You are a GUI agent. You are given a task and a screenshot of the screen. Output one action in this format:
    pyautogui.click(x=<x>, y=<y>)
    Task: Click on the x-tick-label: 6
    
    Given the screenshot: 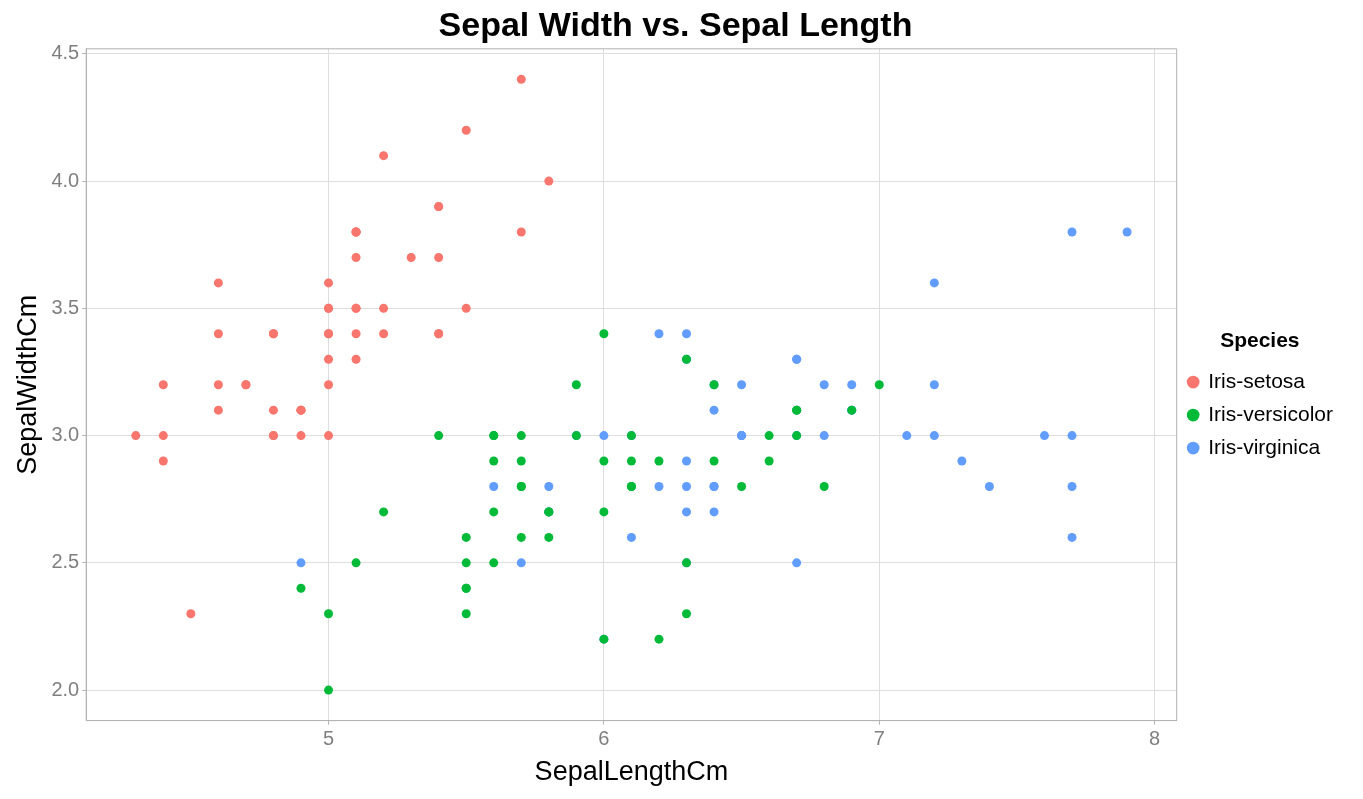 What is the action you would take?
    pyautogui.click(x=604, y=738)
    